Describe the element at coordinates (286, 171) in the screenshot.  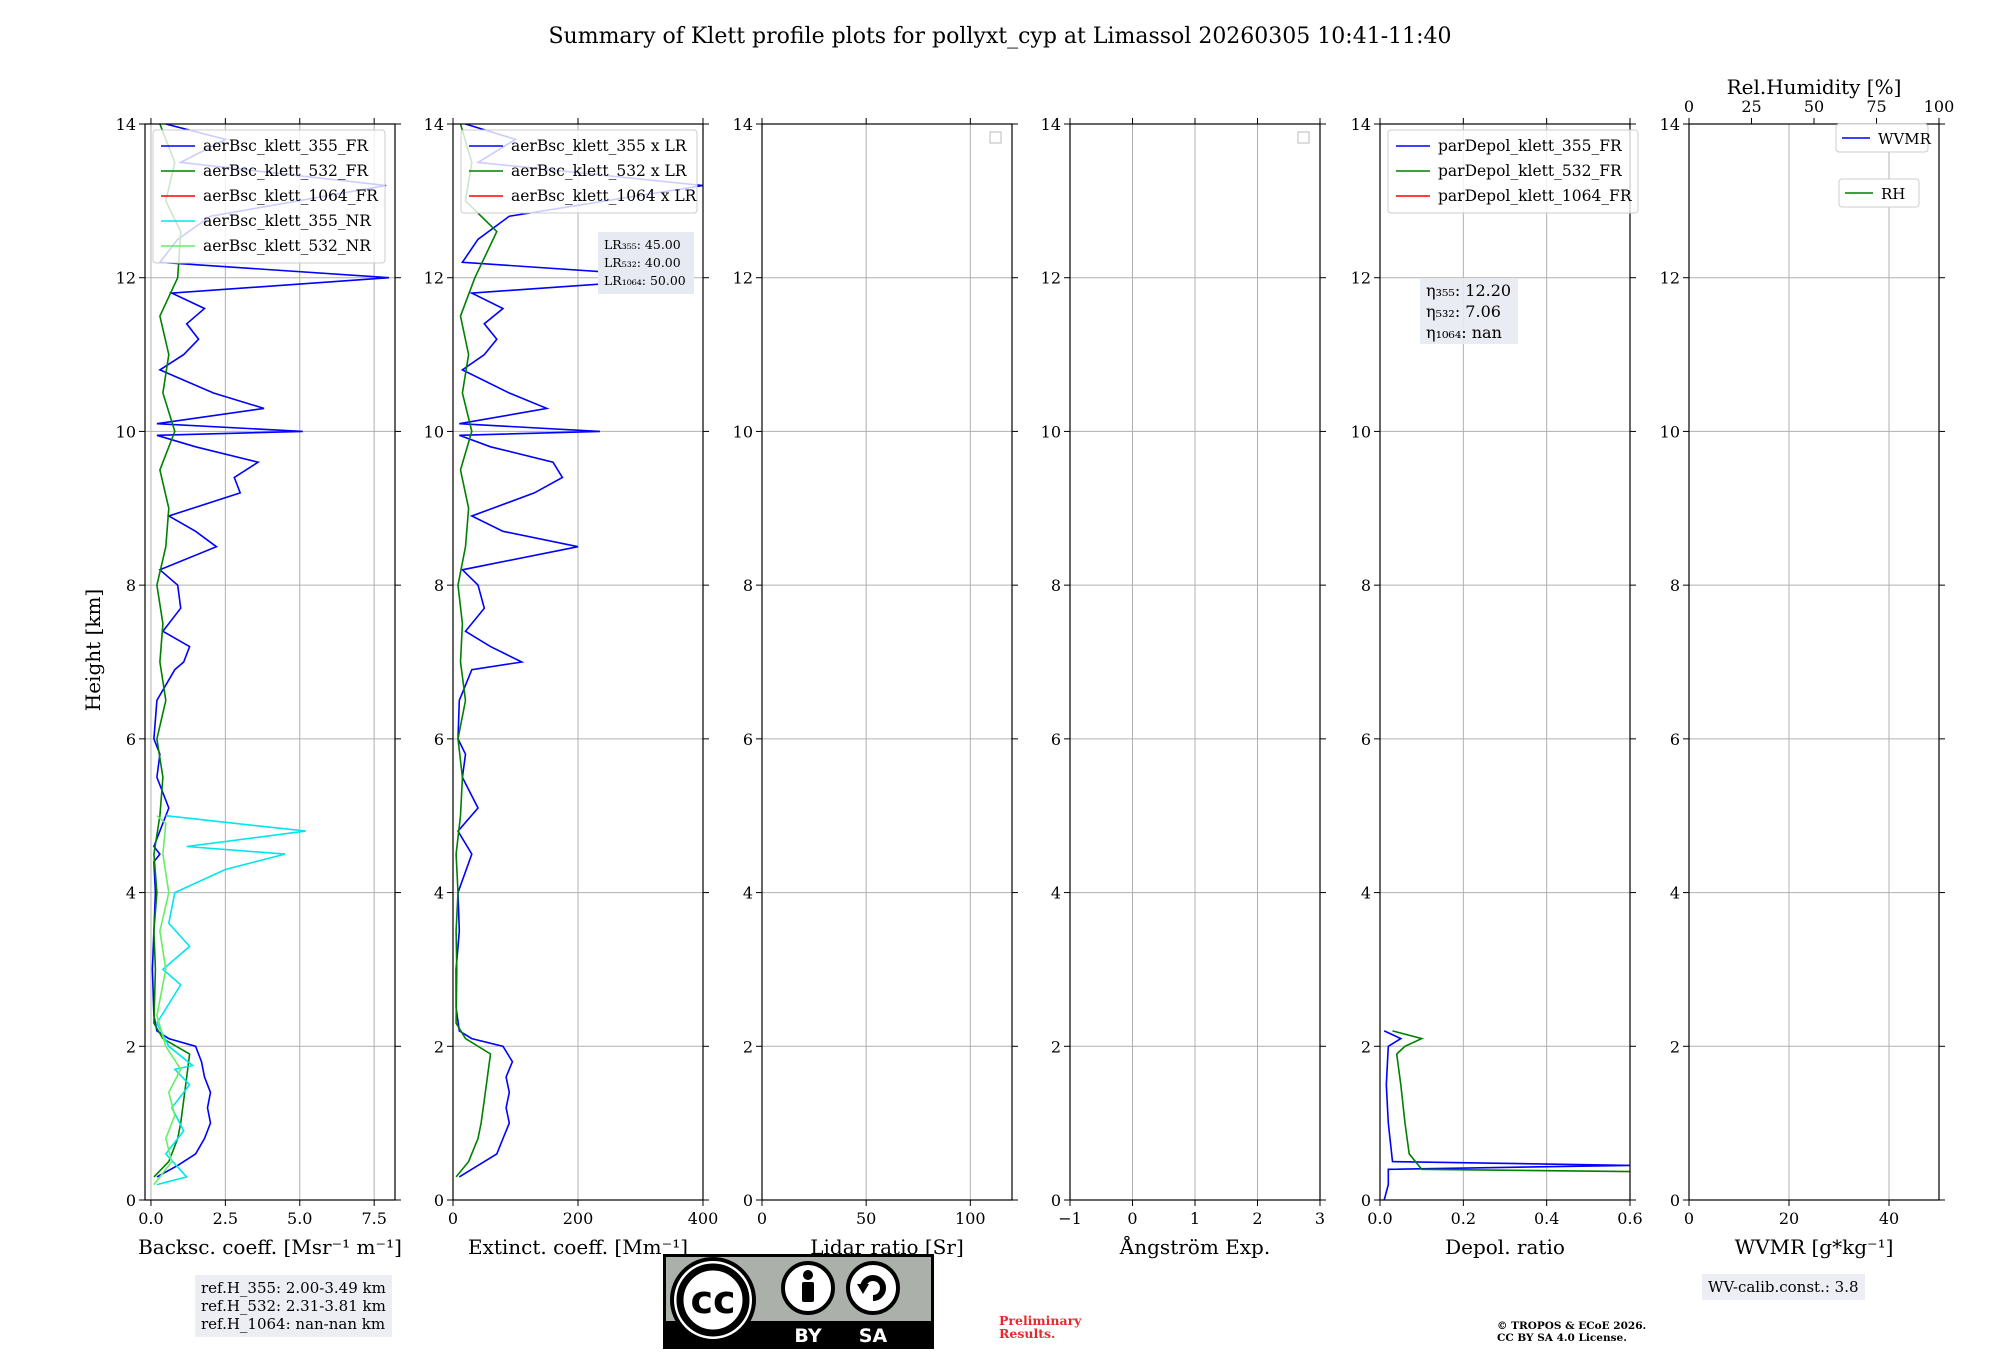
I see `legend-label: aerBsc_klett_532_FR` at that location.